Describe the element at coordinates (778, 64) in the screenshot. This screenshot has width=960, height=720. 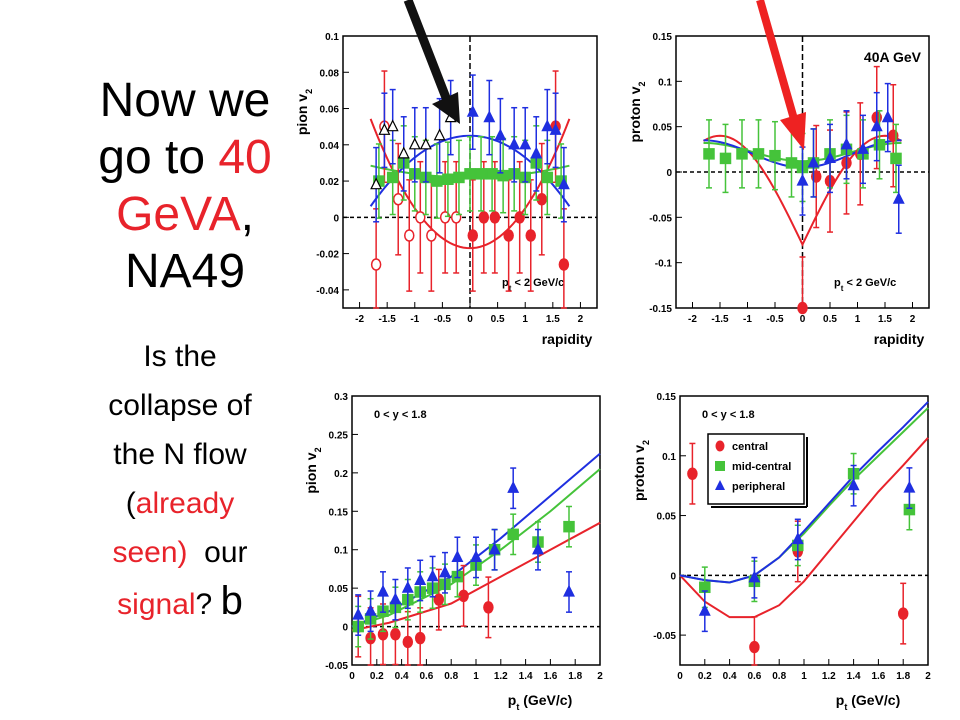
I see `red-arrow-shaft` at that location.